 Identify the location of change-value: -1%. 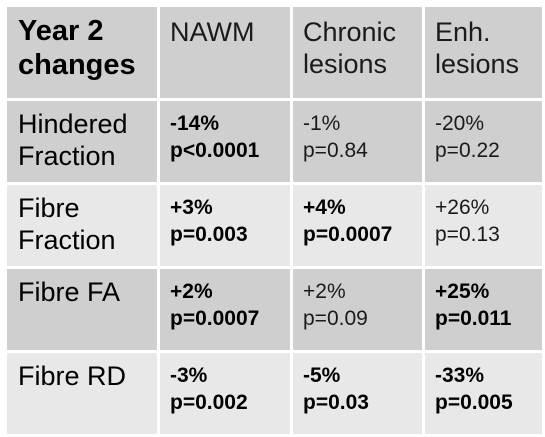
(322, 123).